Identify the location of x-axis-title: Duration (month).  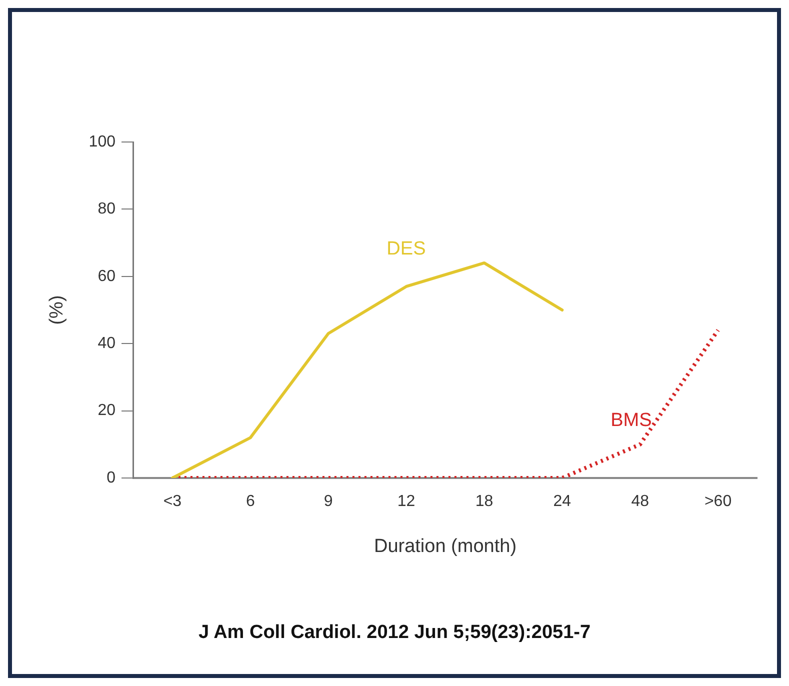
(445, 546).